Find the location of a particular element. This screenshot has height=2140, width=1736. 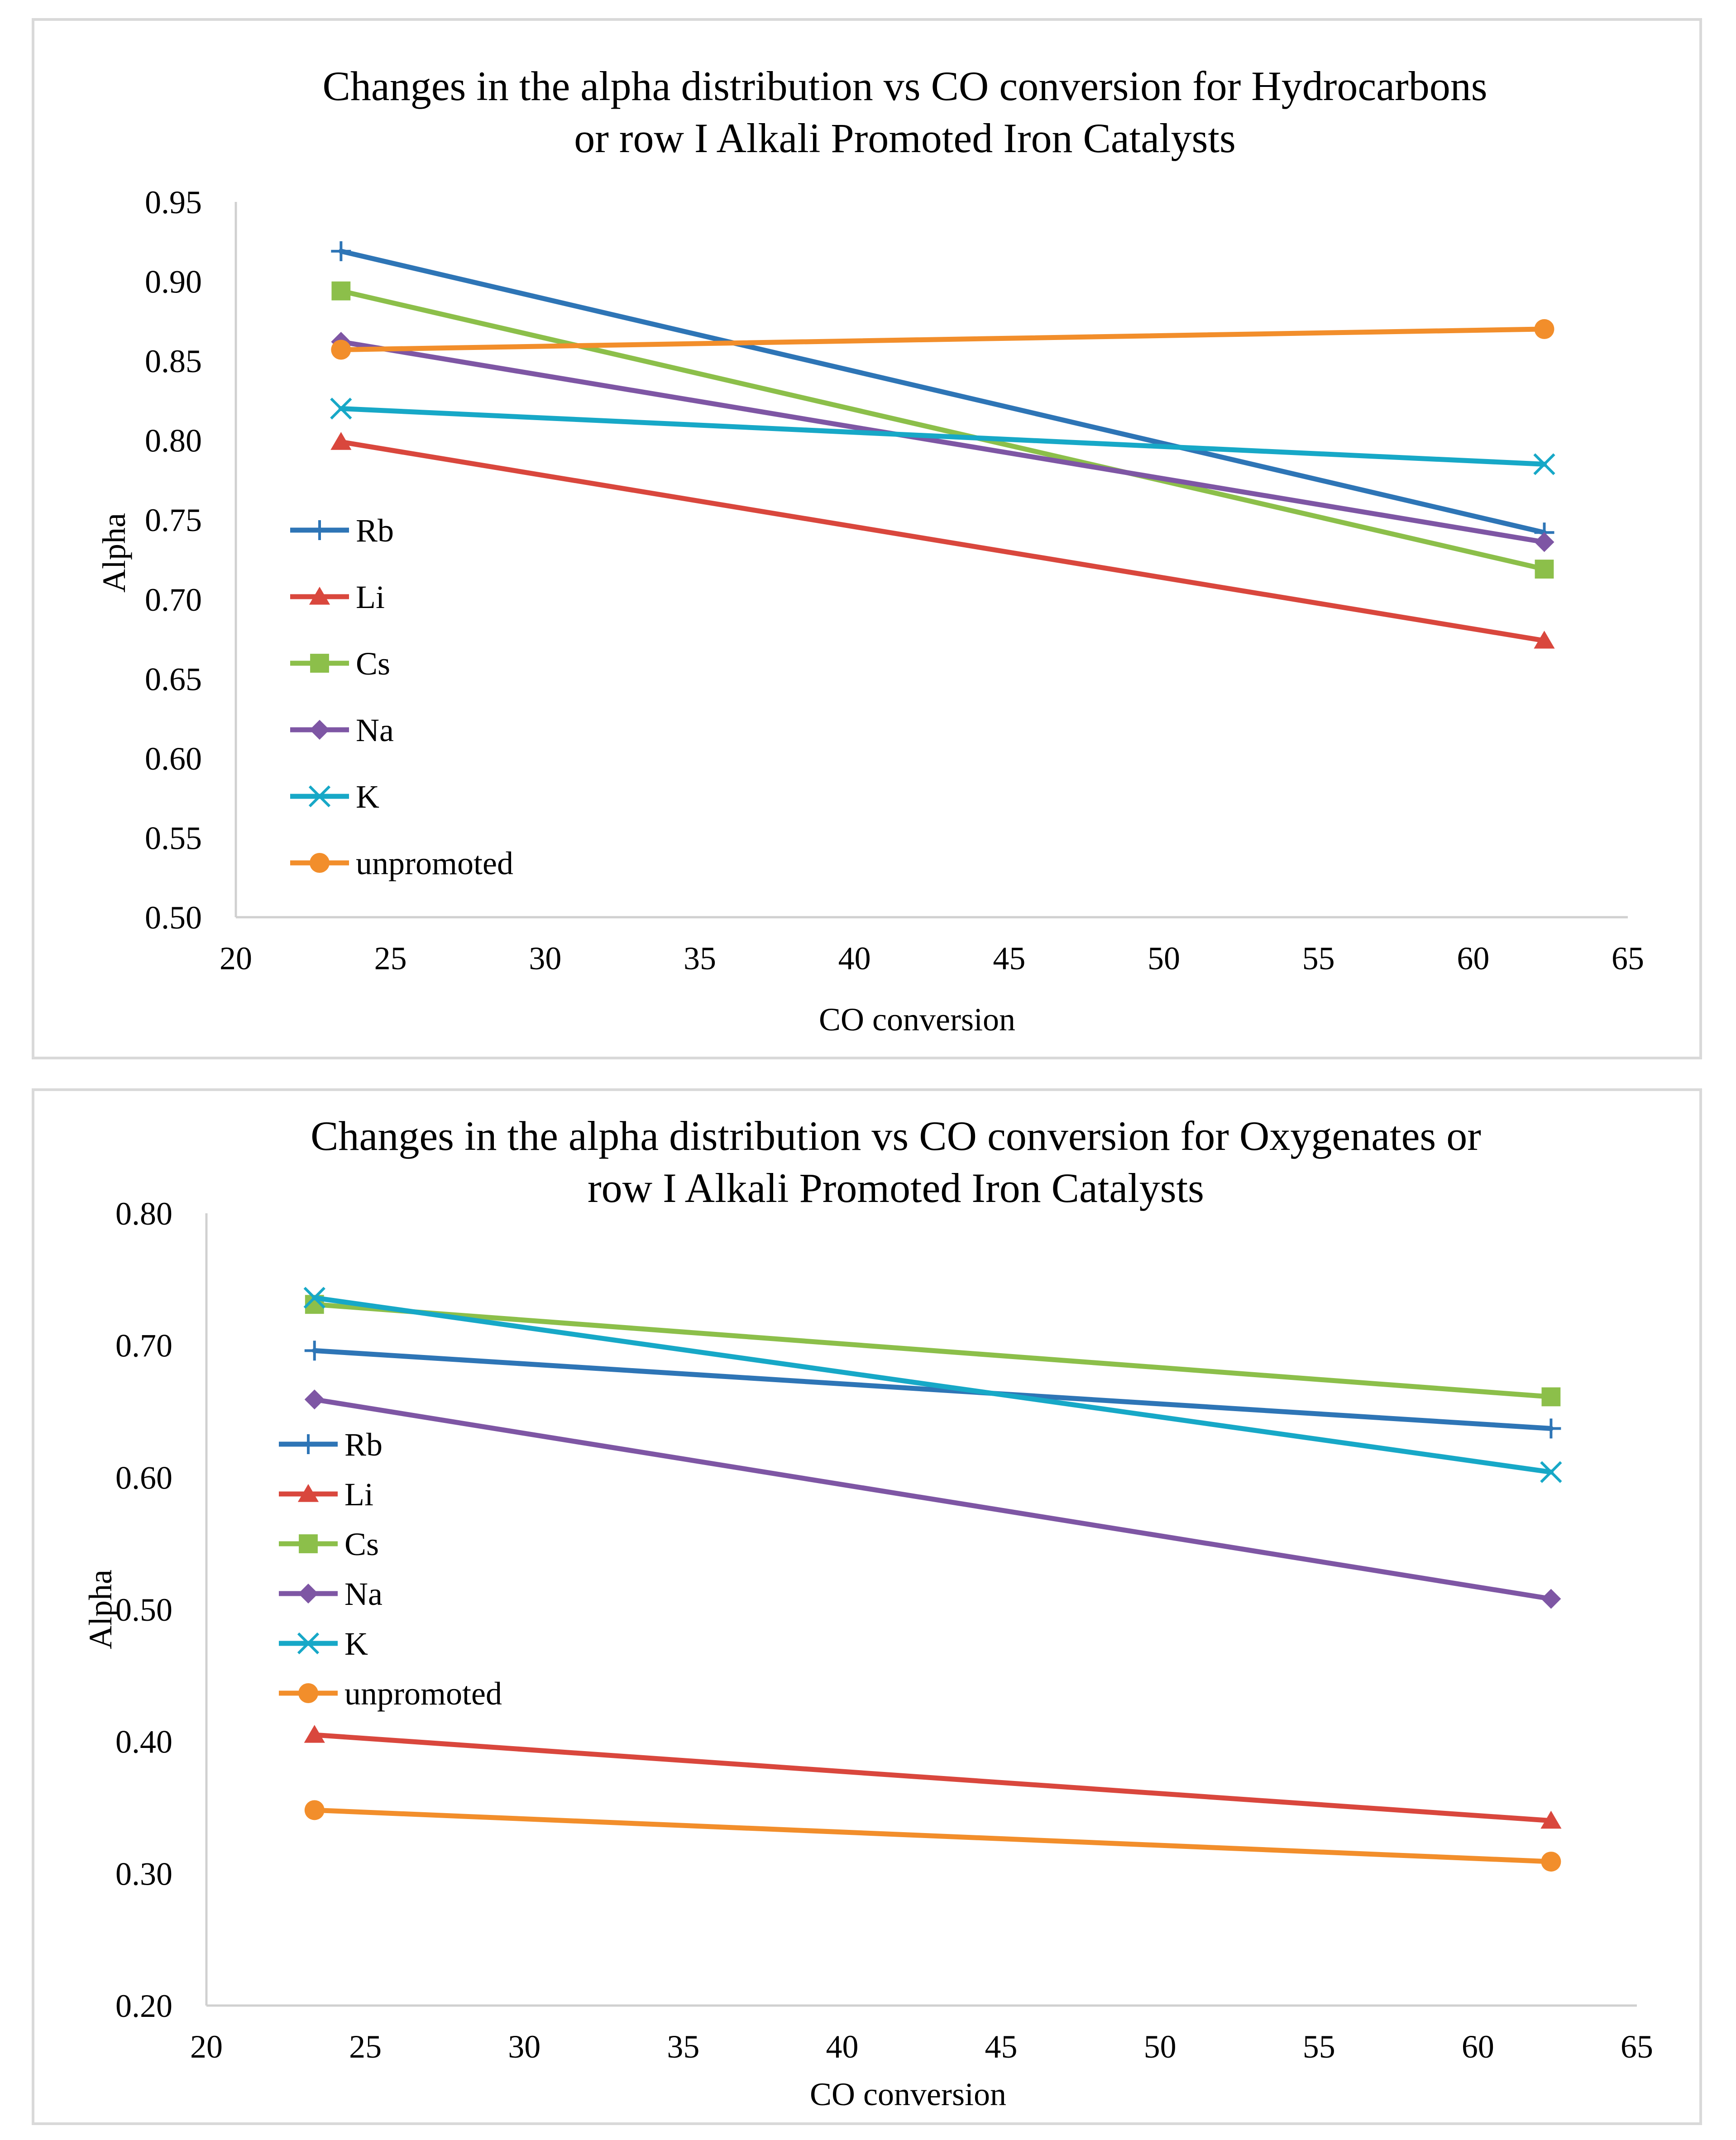

legend-label-Li: Li is located at coordinates (370, 597).